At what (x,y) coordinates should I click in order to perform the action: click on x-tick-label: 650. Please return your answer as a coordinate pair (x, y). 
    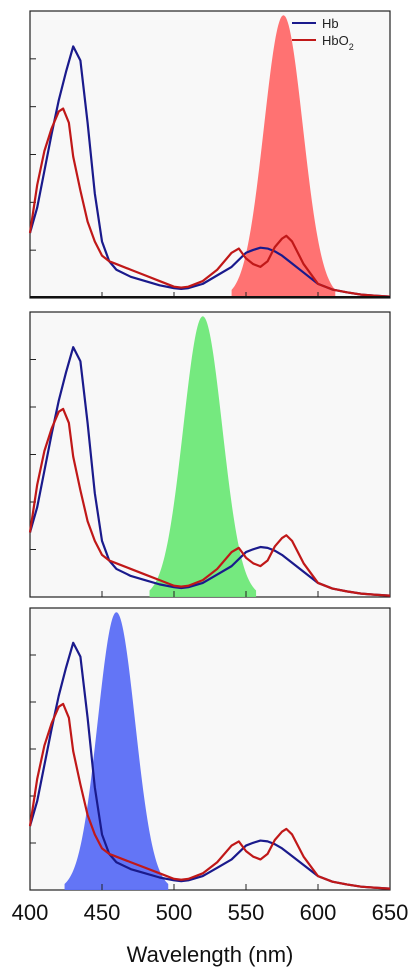
    Looking at the image, I should click on (390, 912).